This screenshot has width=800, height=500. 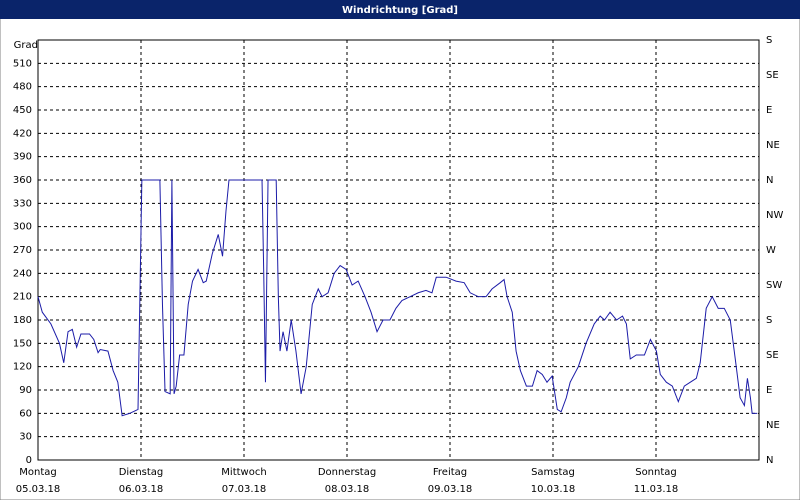 What do you see at coordinates (22, 343) in the screenshot?
I see `y-tick-label: 150` at bounding box center [22, 343].